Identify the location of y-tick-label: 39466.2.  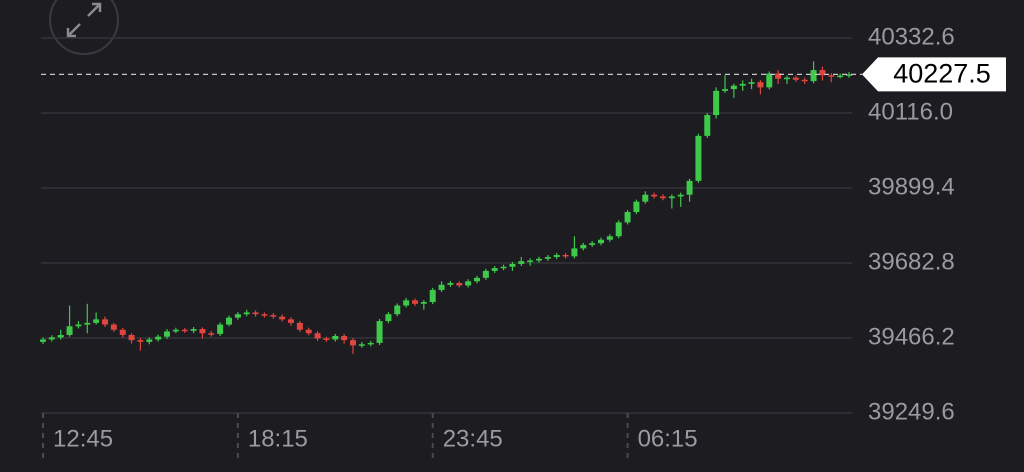
(911, 336).